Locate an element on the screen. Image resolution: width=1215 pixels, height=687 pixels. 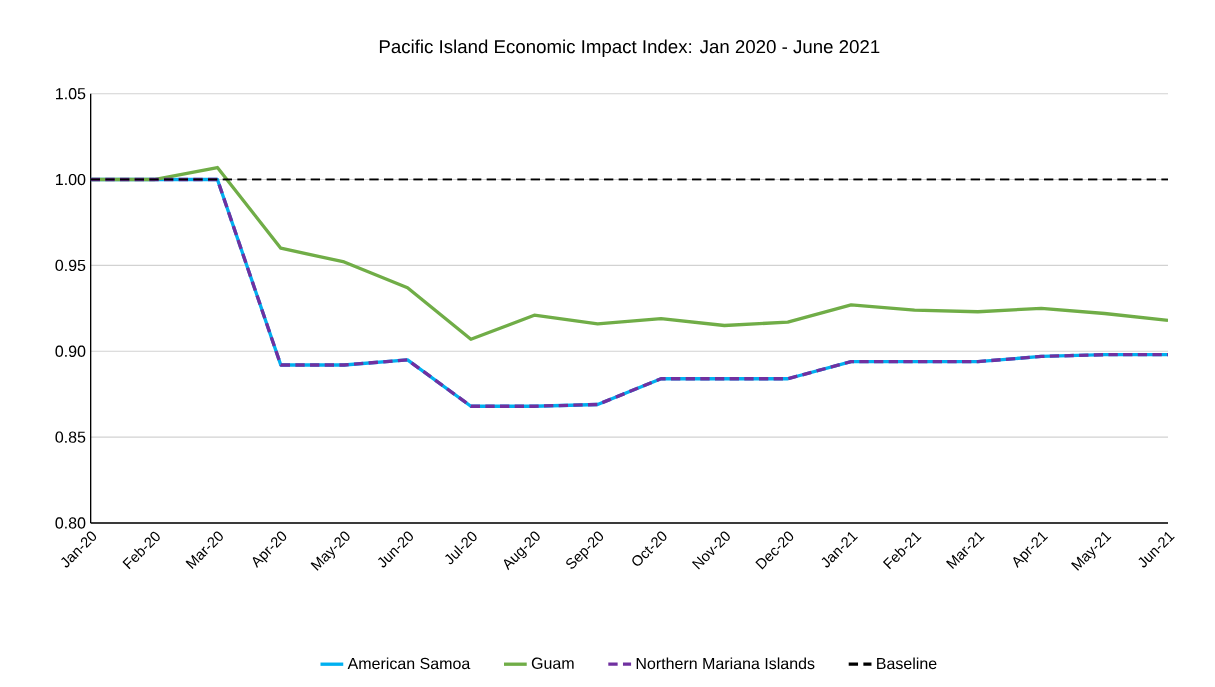
y-tick-label: 0.80 is located at coordinates (70, 523).